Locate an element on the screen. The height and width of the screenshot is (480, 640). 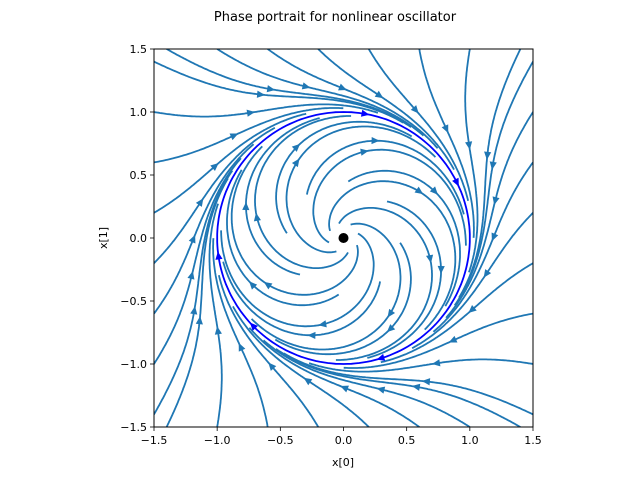
x-tick-label: 1.5 is located at coordinates (533, 440).